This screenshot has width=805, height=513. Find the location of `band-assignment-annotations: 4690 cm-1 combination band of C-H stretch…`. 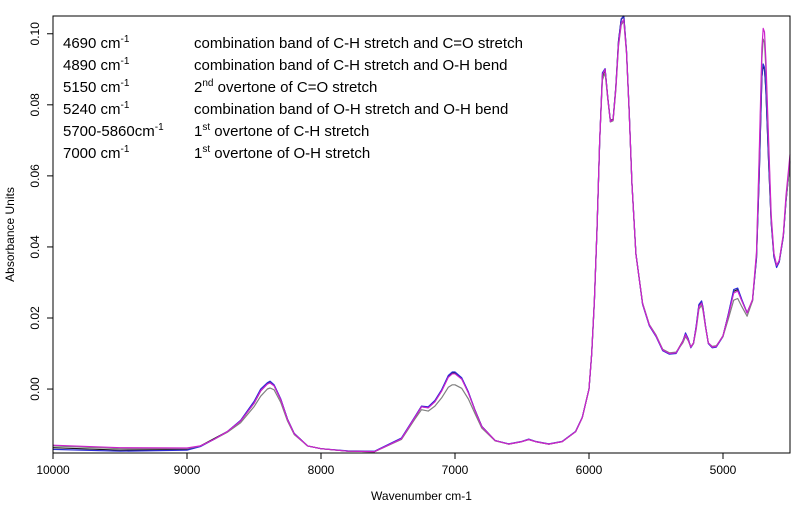

band-assignment-annotations: 4690 cm-1 combination band of C-H stretch… is located at coordinates (293, 98).